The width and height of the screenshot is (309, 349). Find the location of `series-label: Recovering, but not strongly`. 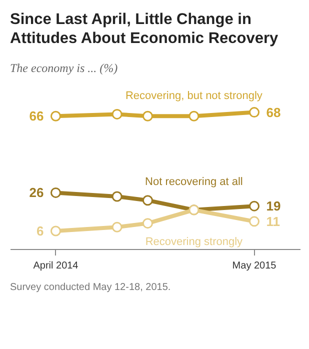

series-label: Recovering, but not strongly is located at coordinates (194, 96).